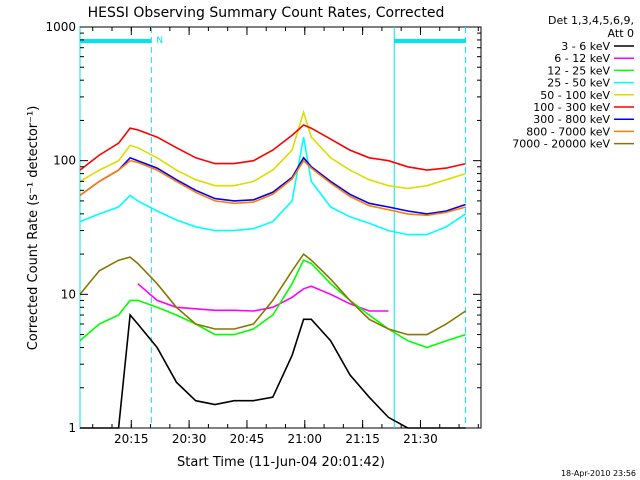 The width and height of the screenshot is (640, 480). Describe the element at coordinates (72, 428) in the screenshot. I see `y-tick-label: 1` at that location.